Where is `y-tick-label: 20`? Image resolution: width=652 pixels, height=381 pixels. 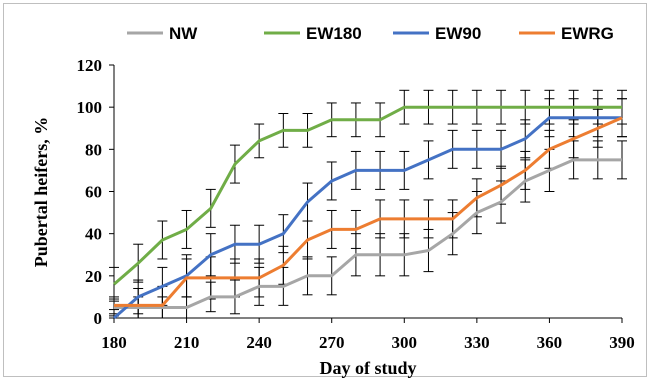
y-tick-label: 20 is located at coordinates (93, 276).